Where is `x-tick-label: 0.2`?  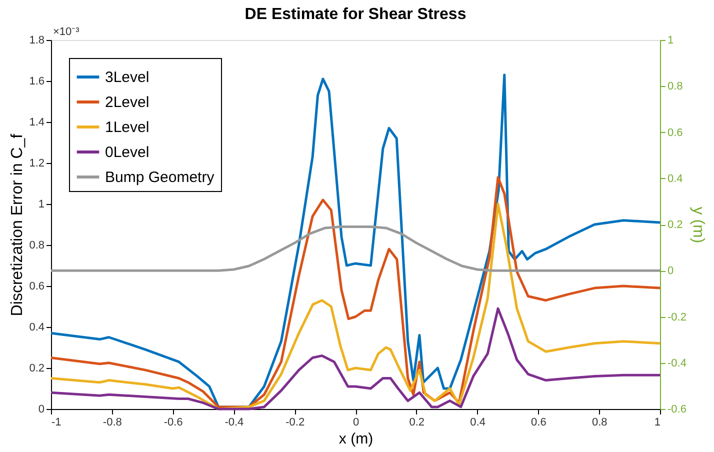 x-tick-label: 0.2 is located at coordinates (417, 422).